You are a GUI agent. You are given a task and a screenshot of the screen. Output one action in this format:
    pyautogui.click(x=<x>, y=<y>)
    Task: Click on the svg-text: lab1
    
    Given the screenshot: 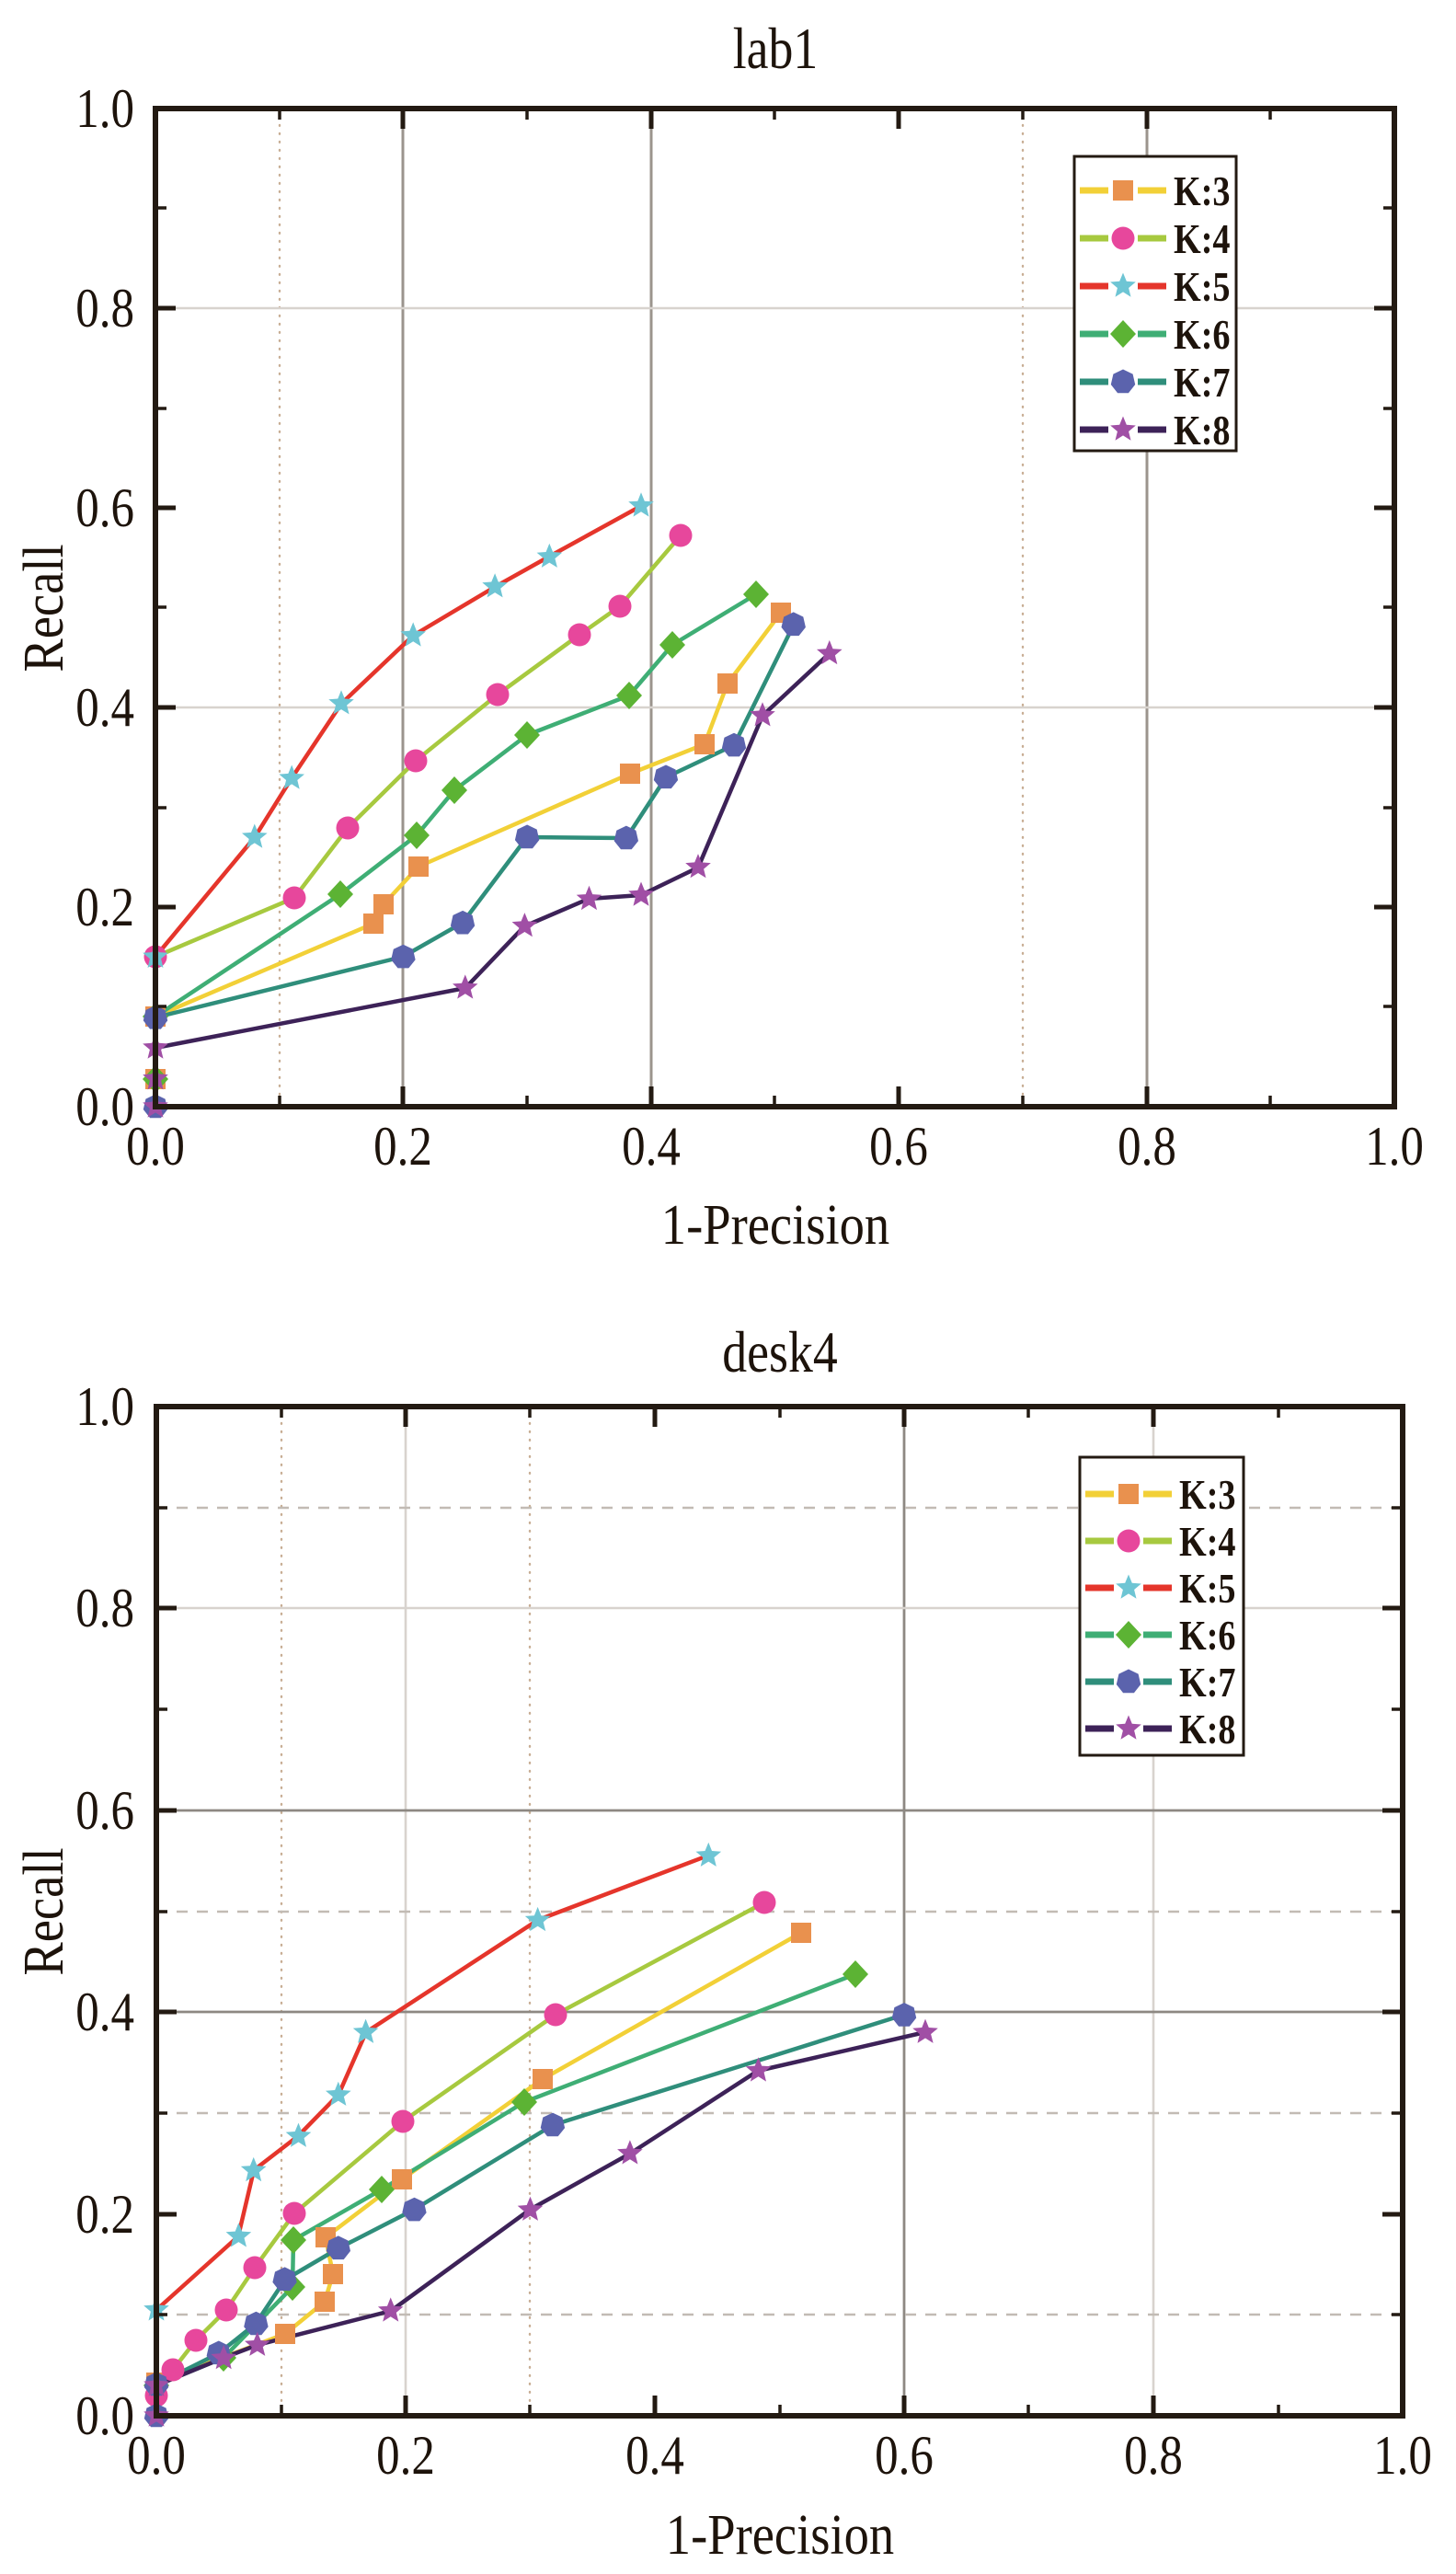 What is the action you would take?
    pyautogui.click(x=776, y=49)
    